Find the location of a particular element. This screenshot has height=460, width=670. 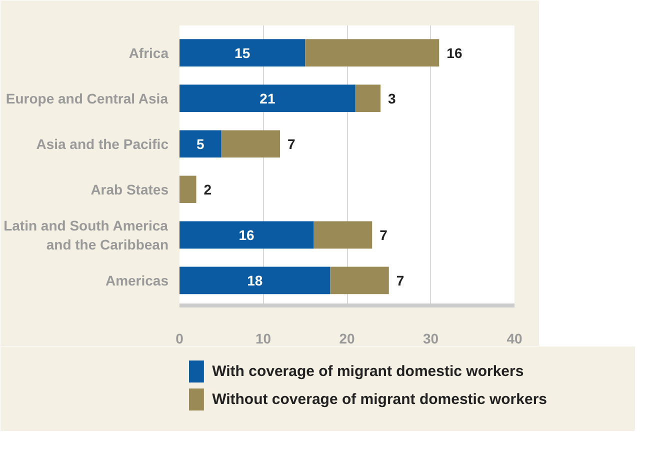

data-label: 5 is located at coordinates (200, 144).